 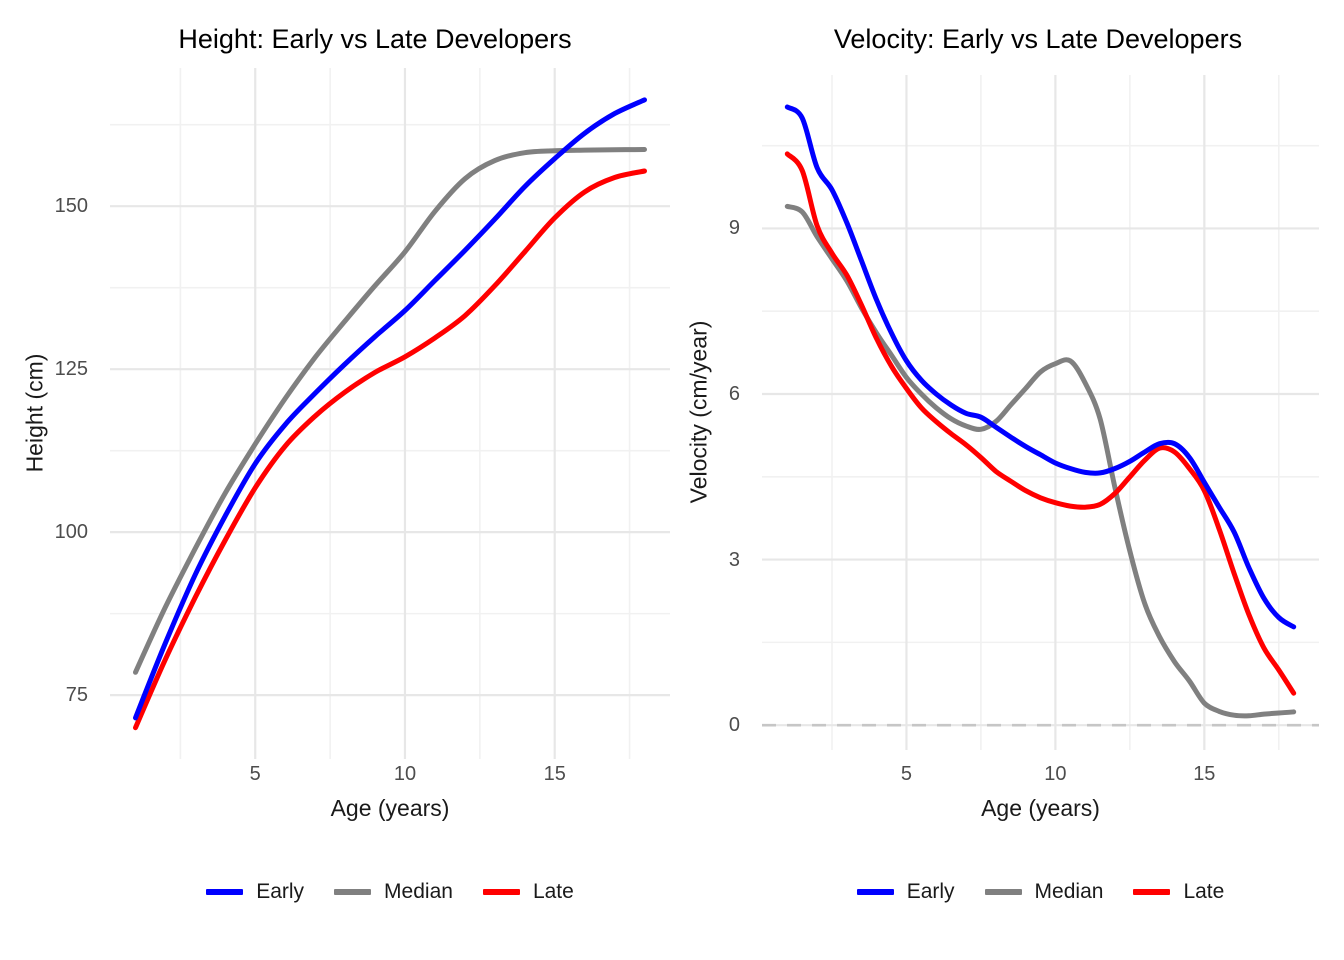 What do you see at coordinates (71, 206) in the screenshot?
I see `y-tick-label: 150` at bounding box center [71, 206].